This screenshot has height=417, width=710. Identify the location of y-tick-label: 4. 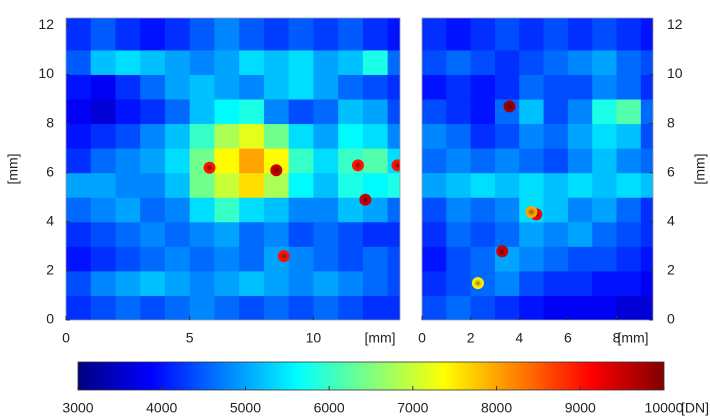
(671, 220).